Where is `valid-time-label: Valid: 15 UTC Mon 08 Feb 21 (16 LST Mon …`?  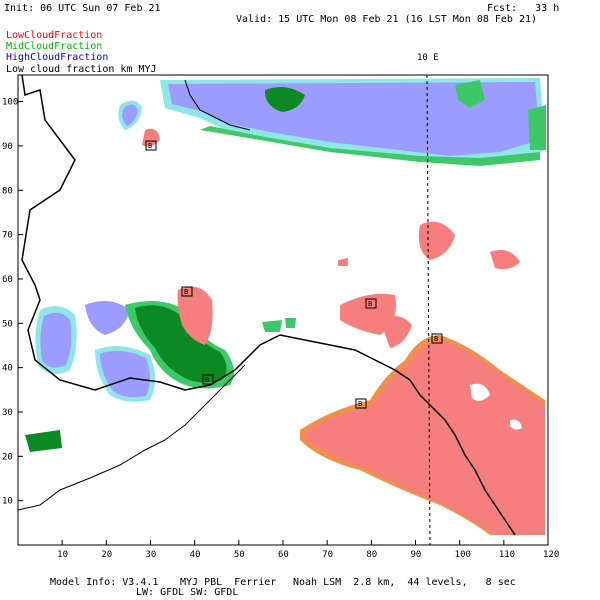
valid-time-label: Valid: 15 UTC Mon 08 Feb 21 (16 LST Mon … is located at coordinates (387, 19).